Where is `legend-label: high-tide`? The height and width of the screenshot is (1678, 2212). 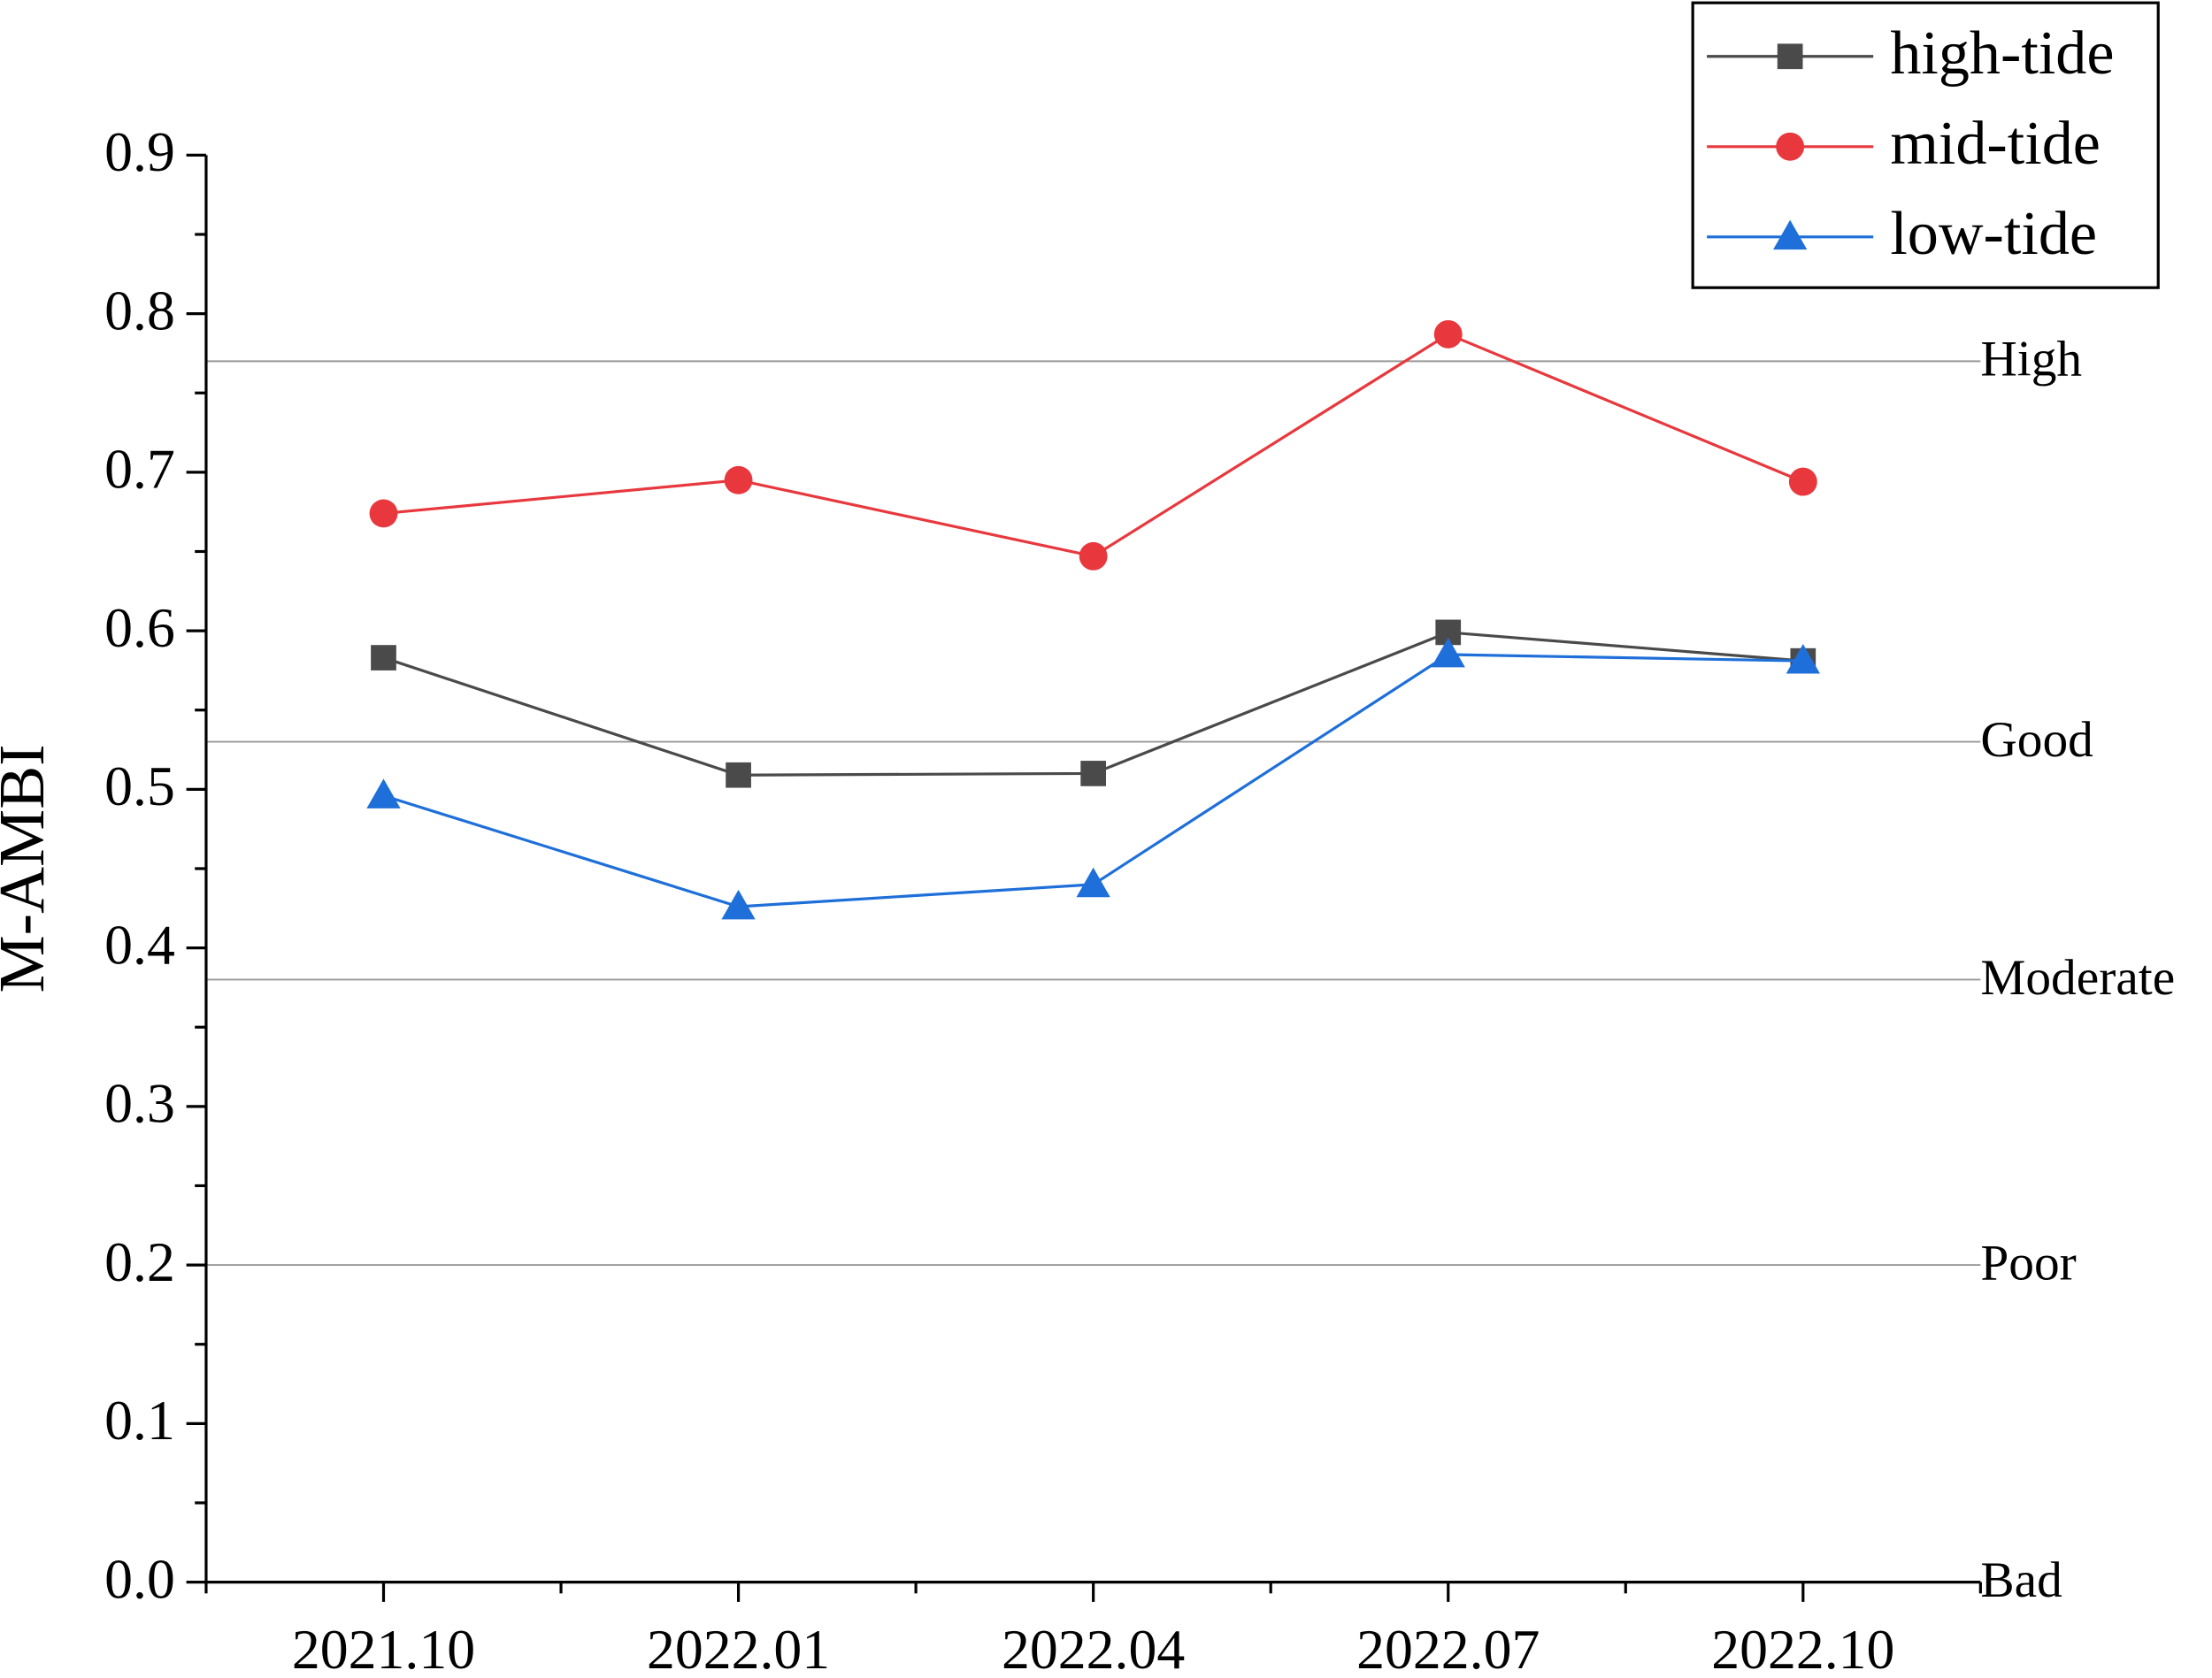
legend-label: high-tide is located at coordinates (2002, 53).